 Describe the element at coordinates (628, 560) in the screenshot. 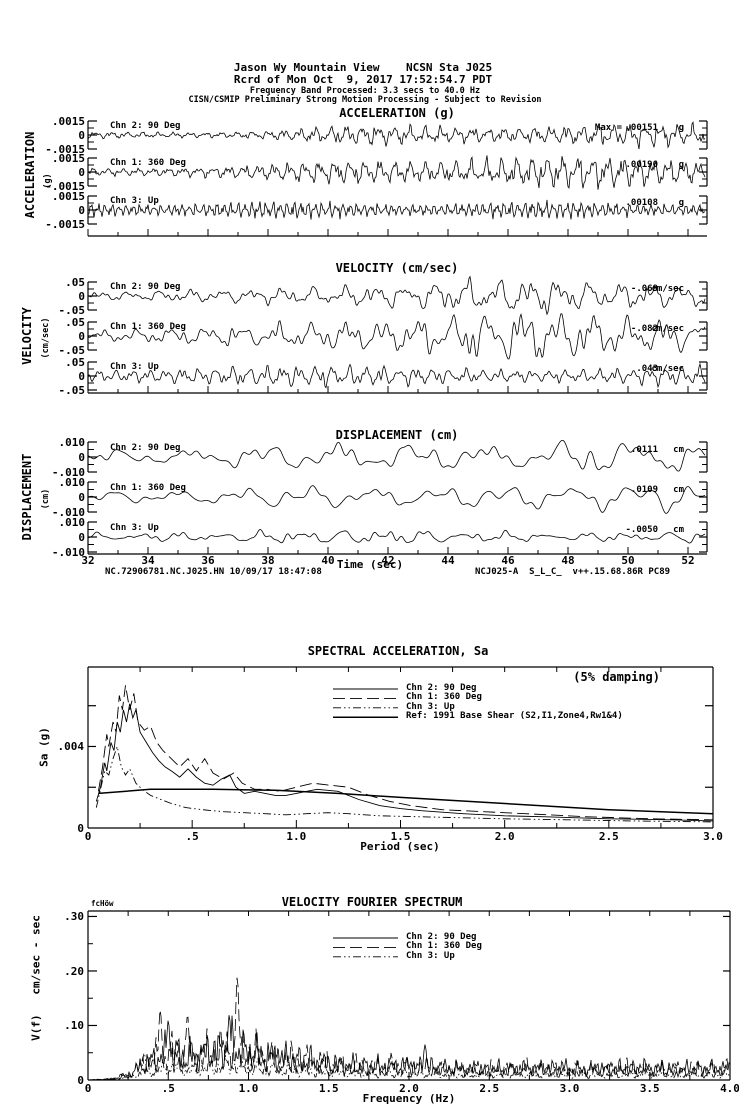

I see `time-tick-label: 50` at that location.